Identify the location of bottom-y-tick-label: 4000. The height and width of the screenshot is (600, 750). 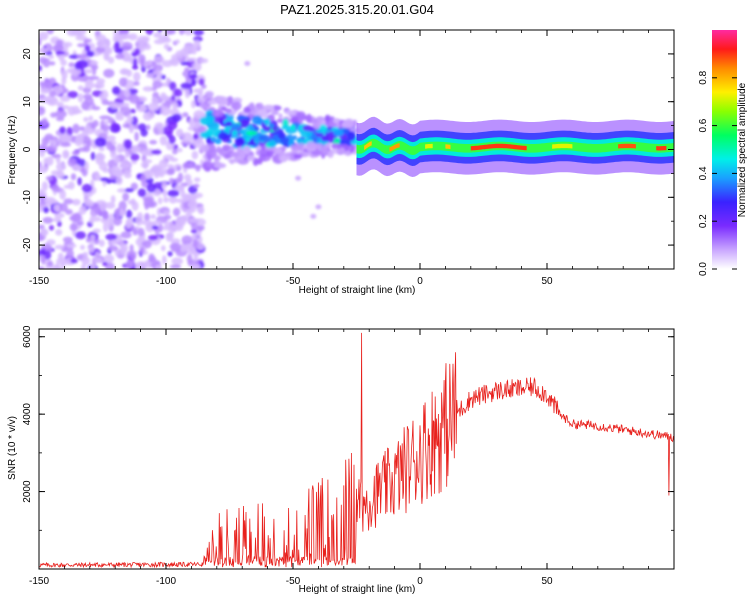
(27, 414).